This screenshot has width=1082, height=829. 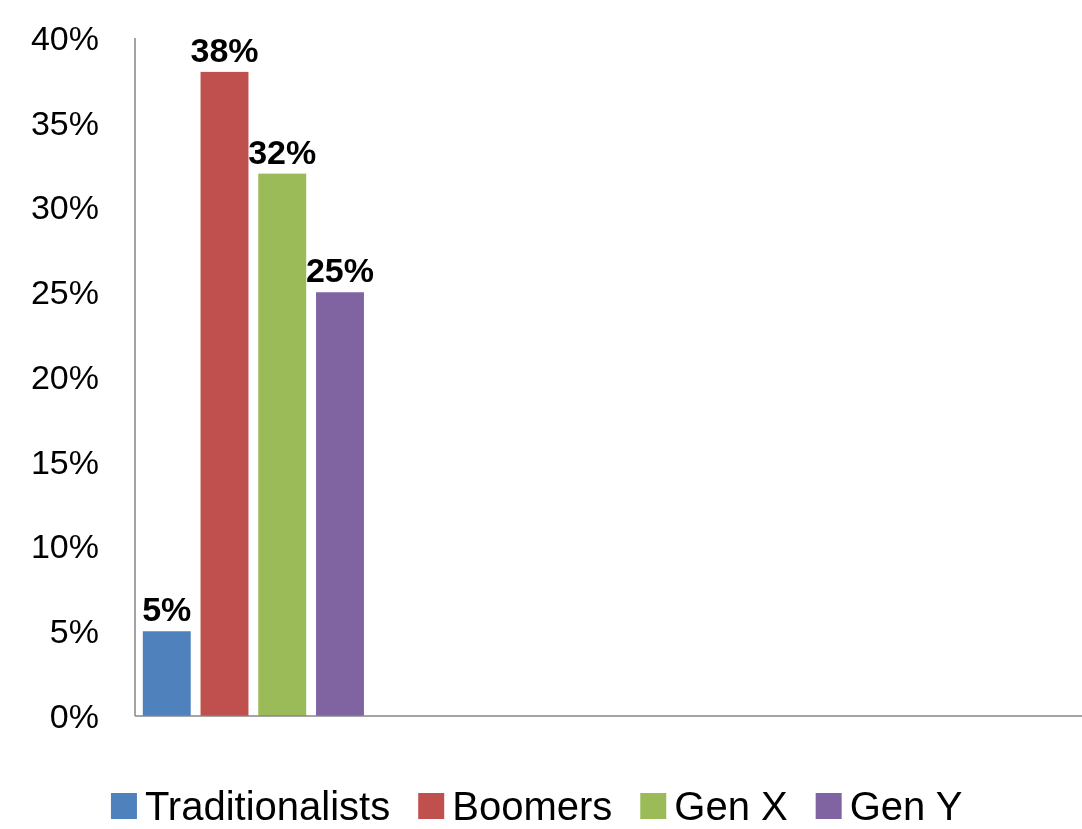 What do you see at coordinates (64, 207) in the screenshot?
I see `y-tick-label: 30%` at bounding box center [64, 207].